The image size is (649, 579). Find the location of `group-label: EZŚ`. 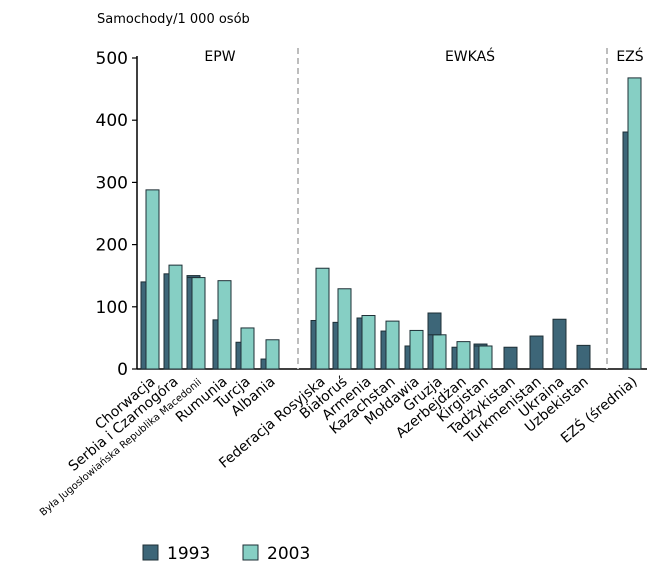

group-label: EZŚ is located at coordinates (629, 56).